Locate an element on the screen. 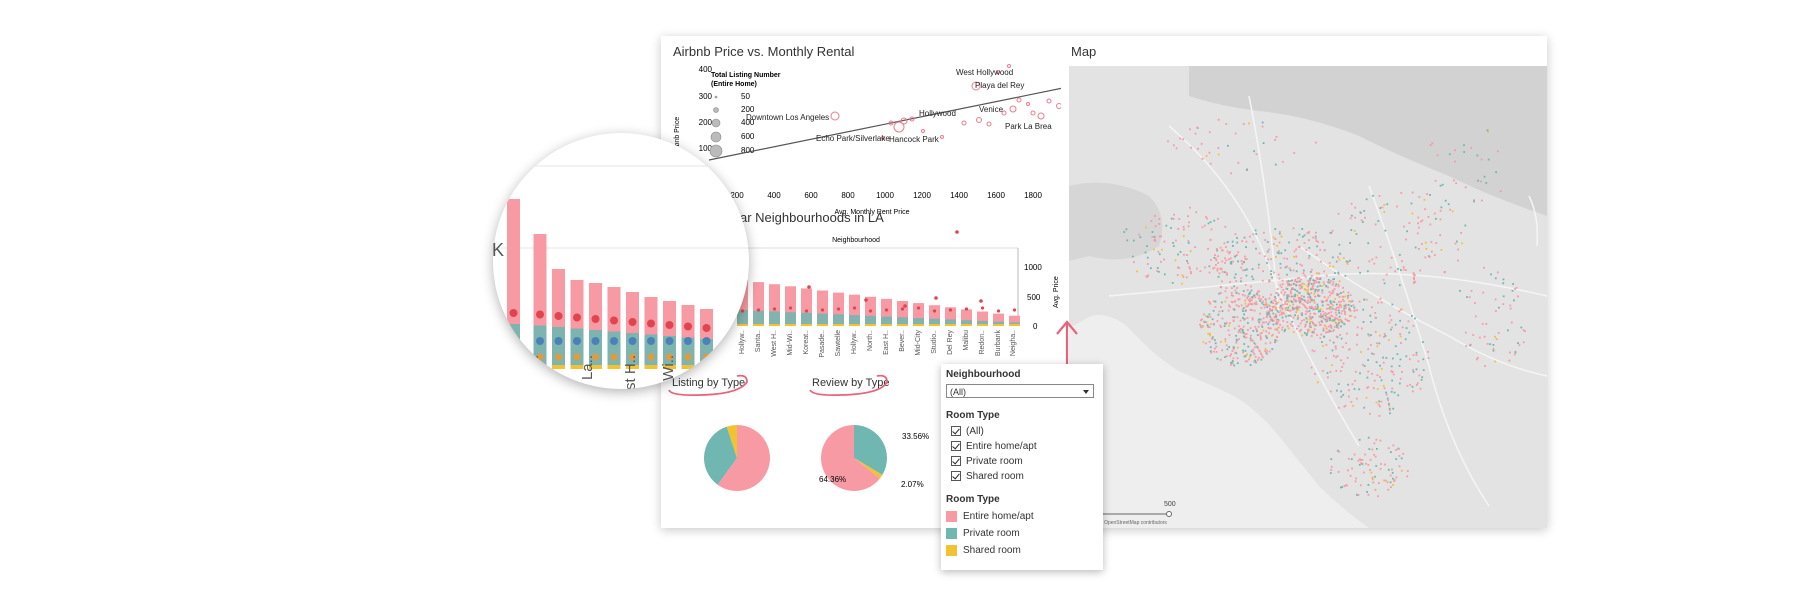  room-type-option-all: (All) is located at coordinates (967, 433).